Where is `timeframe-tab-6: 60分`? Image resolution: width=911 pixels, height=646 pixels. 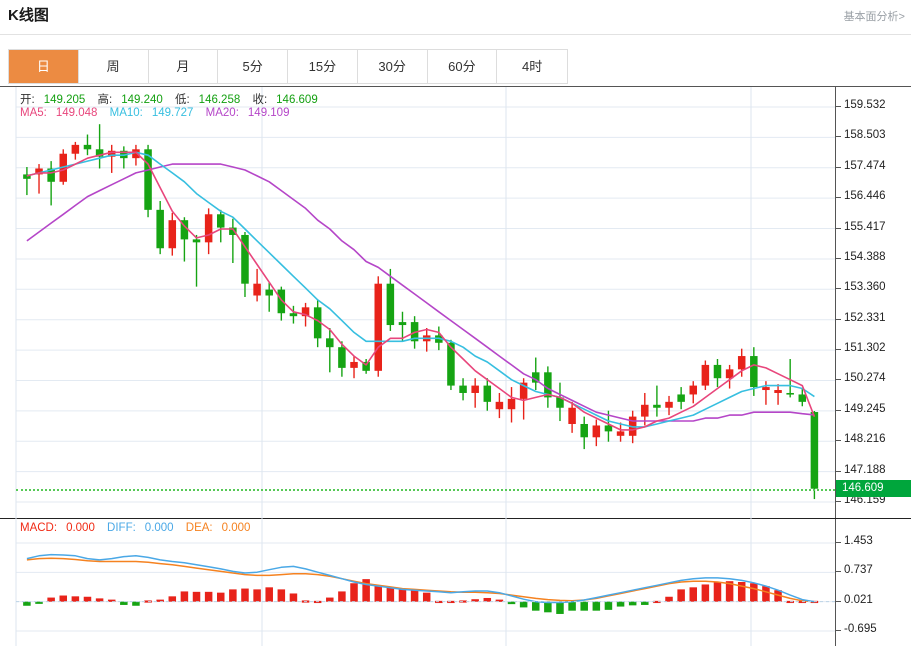 timeframe-tab-6: 60分 is located at coordinates (462, 66).